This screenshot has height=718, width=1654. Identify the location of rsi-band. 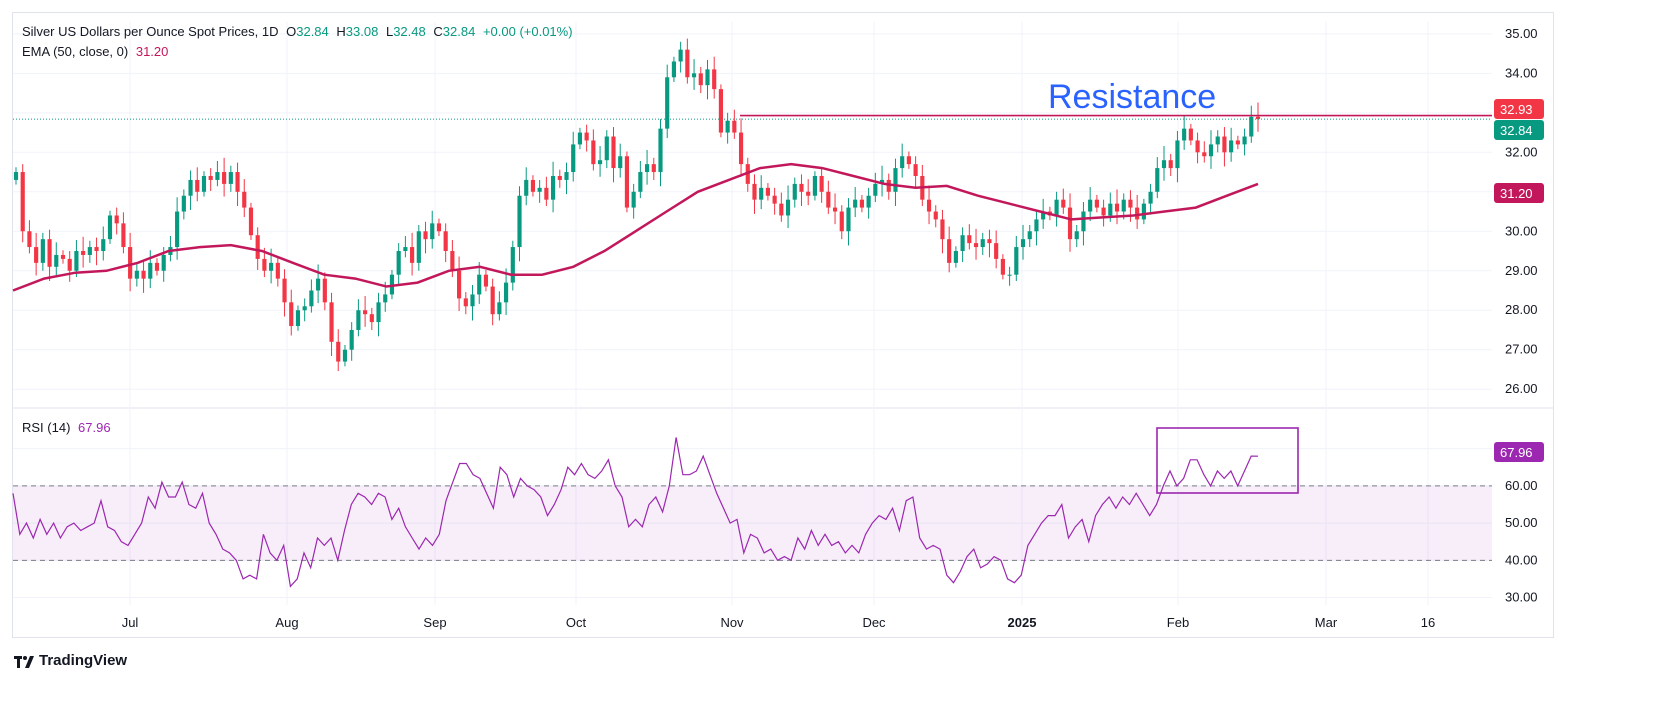
(752, 523).